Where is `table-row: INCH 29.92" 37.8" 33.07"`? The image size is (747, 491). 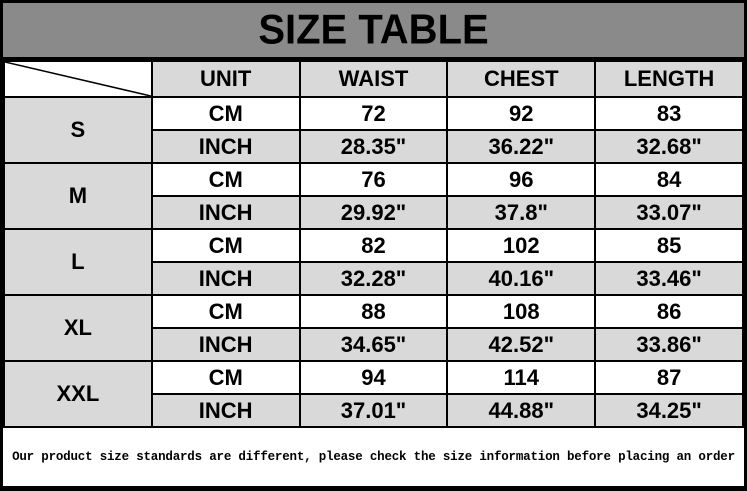
table-row: INCH 29.92" 37.8" 33.07" is located at coordinates (374, 212).